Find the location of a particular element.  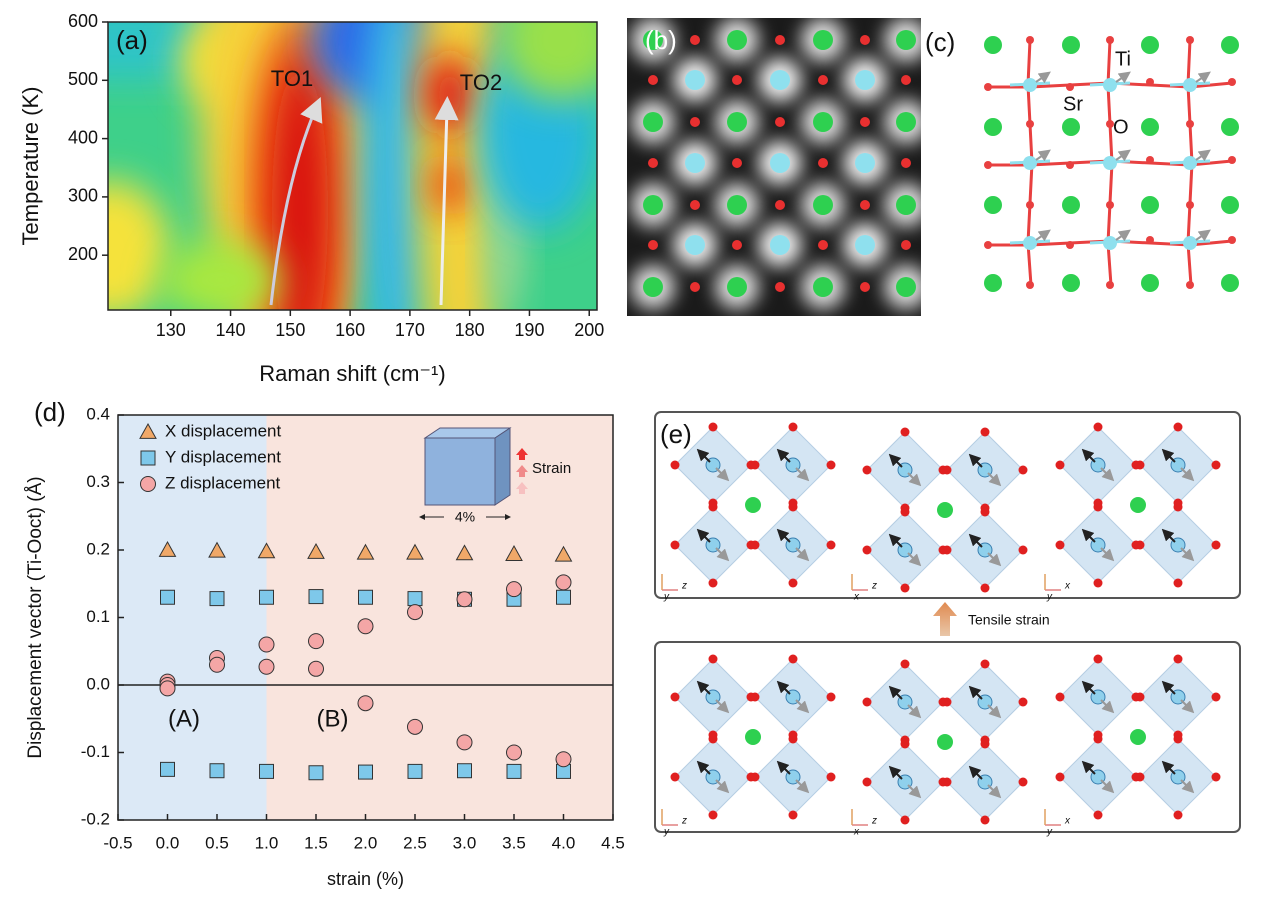

x-axis-label: strain (%) is located at coordinates (365, 879).